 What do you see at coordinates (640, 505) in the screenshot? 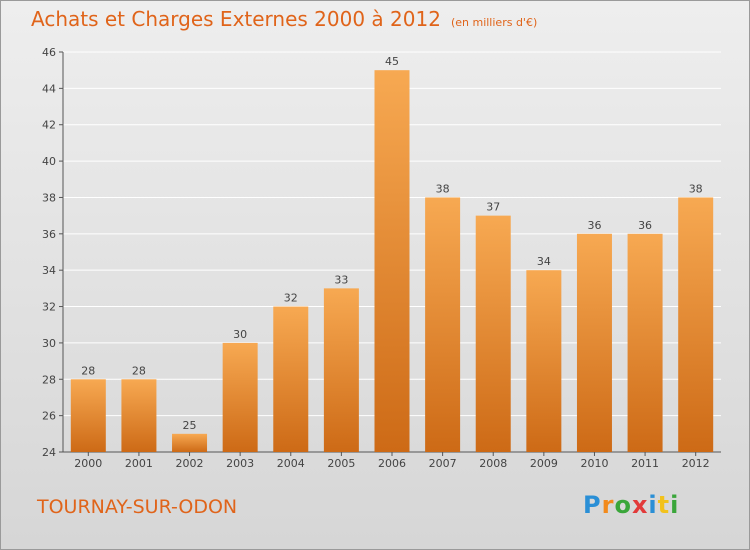
I see `logo-letter: x` at bounding box center [640, 505].